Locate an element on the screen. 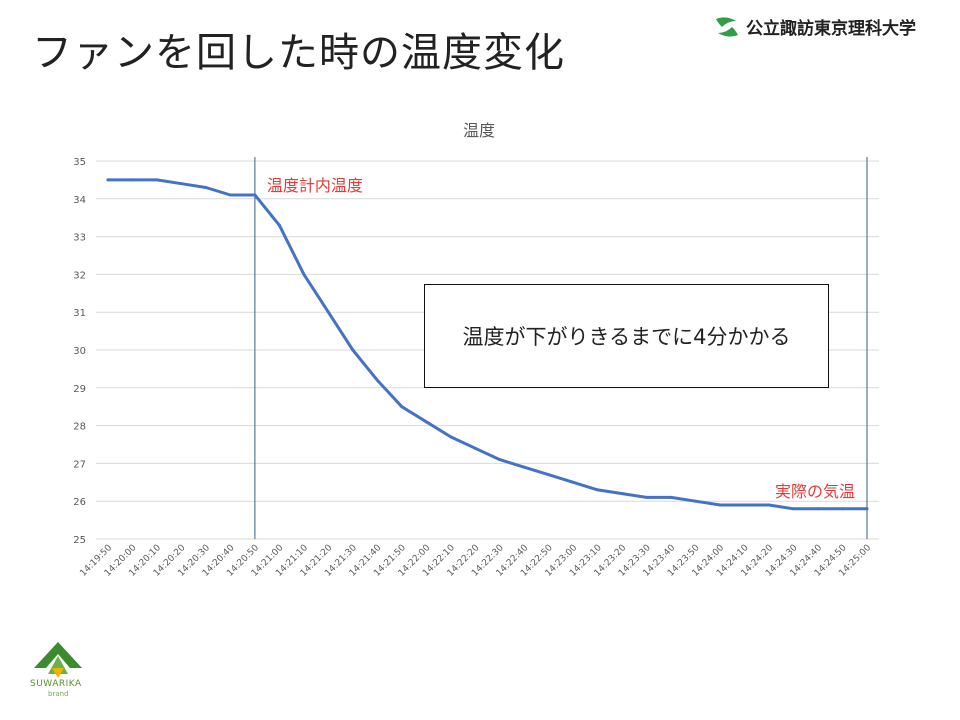 The height and width of the screenshot is (720, 960). university-name: 公立諏訪東京理科大学 is located at coordinates (831, 29).